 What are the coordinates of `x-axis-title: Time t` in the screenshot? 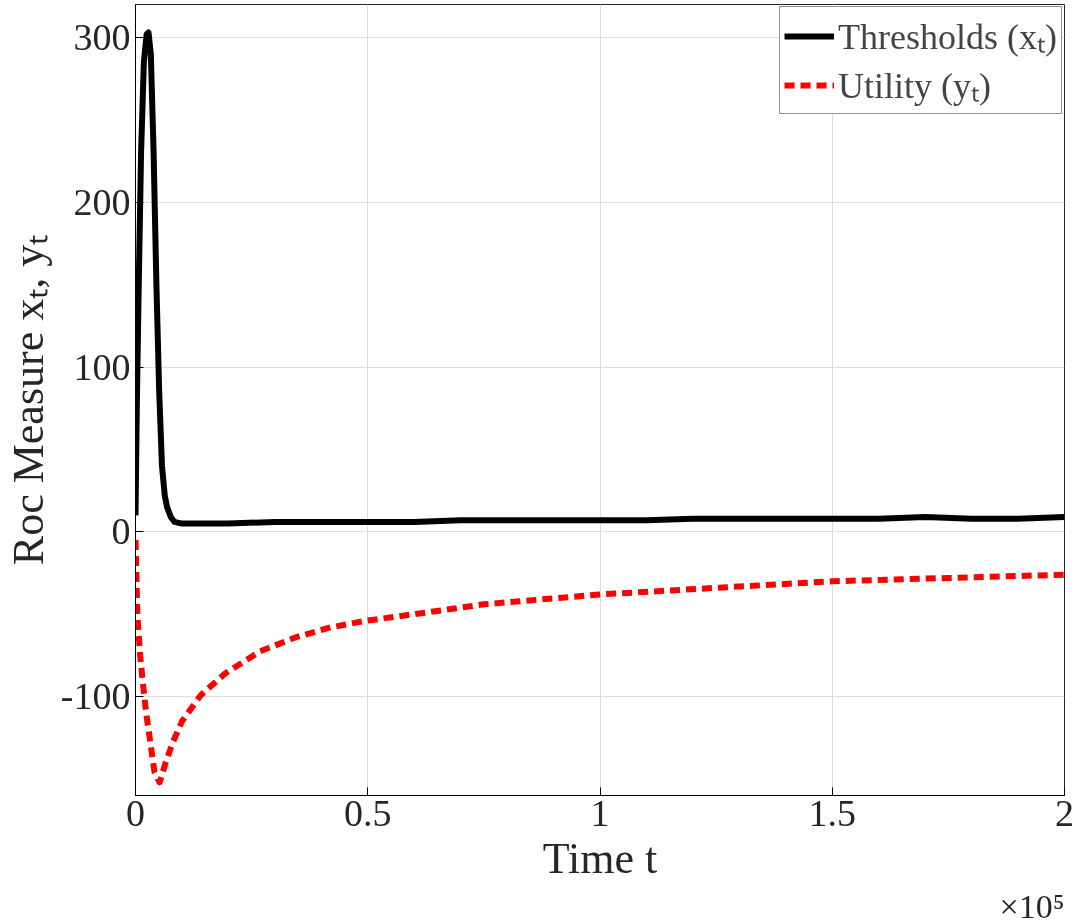 It's located at (600, 858).